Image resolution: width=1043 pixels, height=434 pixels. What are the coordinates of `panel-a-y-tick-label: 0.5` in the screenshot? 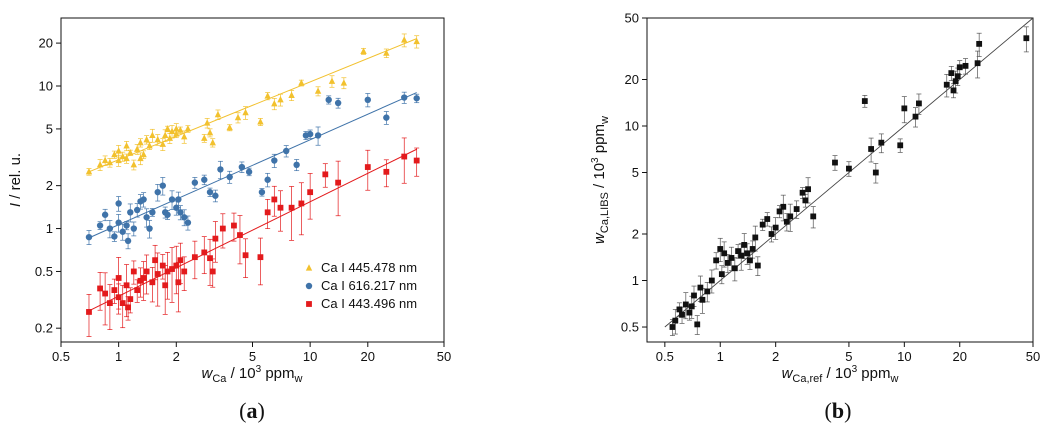 It's located at (44, 271).